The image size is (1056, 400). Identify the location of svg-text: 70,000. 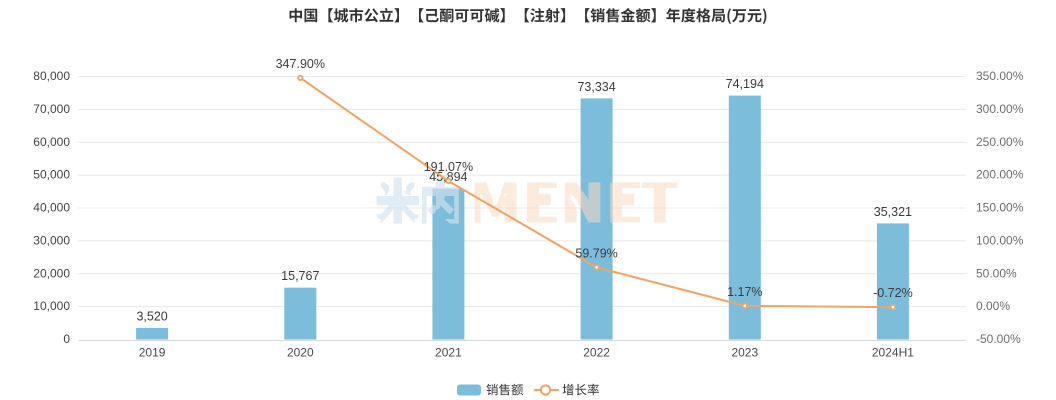
(51, 109).